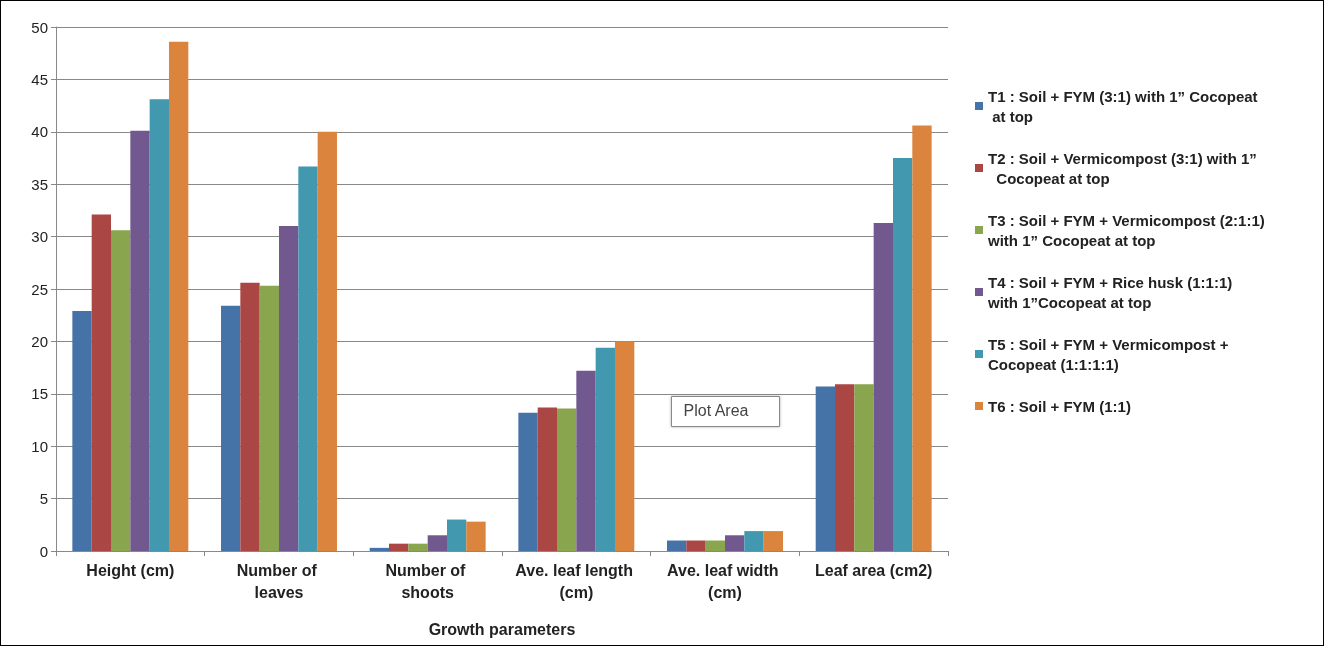 The height and width of the screenshot is (646, 1324). What do you see at coordinates (1122, 168) in the screenshot?
I see `legend-label: T2 : Soil + Vermicompost (3:1) with 1” Cocopeat at top` at bounding box center [1122, 168].